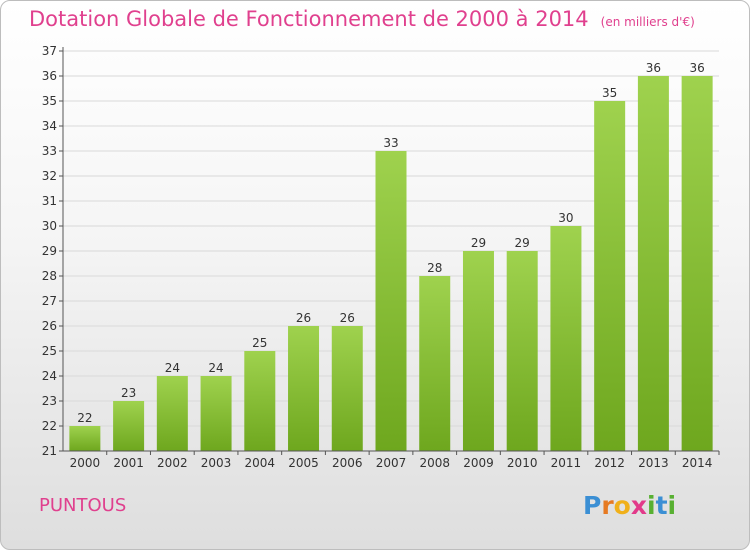  What do you see at coordinates (697, 263) in the screenshot?
I see `bar-2014` at bounding box center [697, 263].